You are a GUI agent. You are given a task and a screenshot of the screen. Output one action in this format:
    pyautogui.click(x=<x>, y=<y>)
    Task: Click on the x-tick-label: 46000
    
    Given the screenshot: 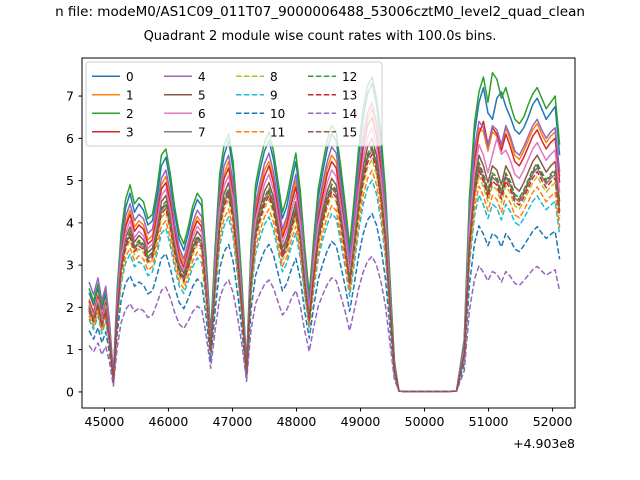 What is the action you would take?
    pyautogui.click(x=169, y=421)
    